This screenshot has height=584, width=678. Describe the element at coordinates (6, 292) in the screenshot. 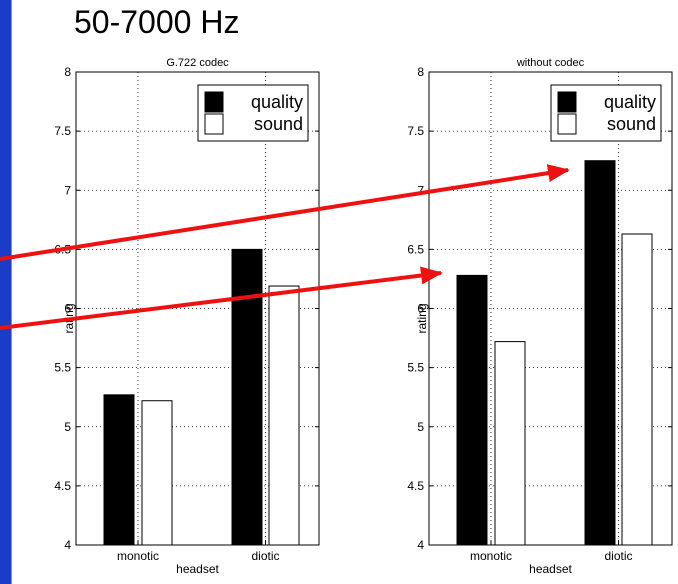

I see `side-accent-bar` at that location.